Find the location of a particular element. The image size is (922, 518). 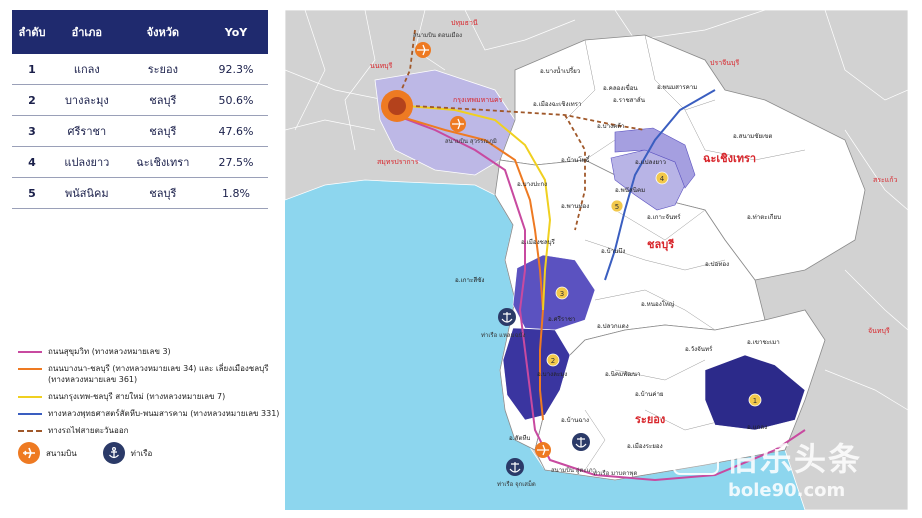

label-bang-nam-priao: อ.บางน้ำเปรี้ยว is located at coordinates (560, 70).